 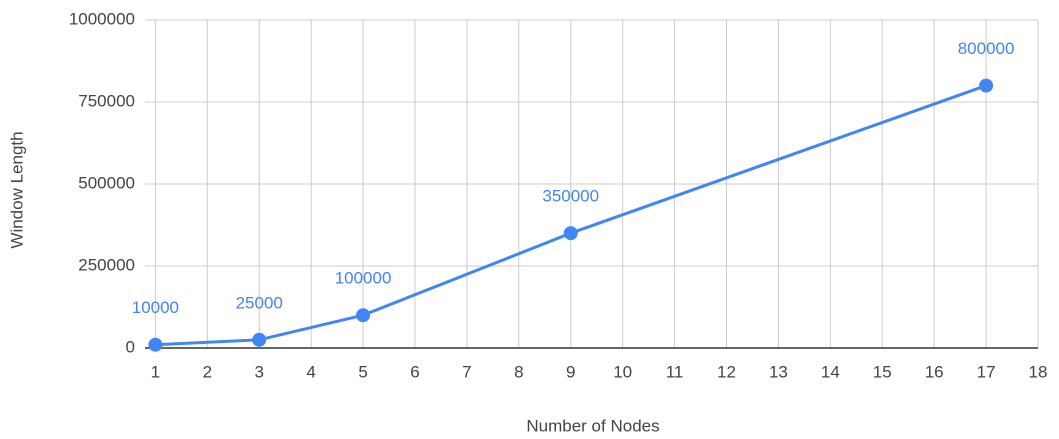 I want to click on data-label: 800000, so click(x=986, y=48).